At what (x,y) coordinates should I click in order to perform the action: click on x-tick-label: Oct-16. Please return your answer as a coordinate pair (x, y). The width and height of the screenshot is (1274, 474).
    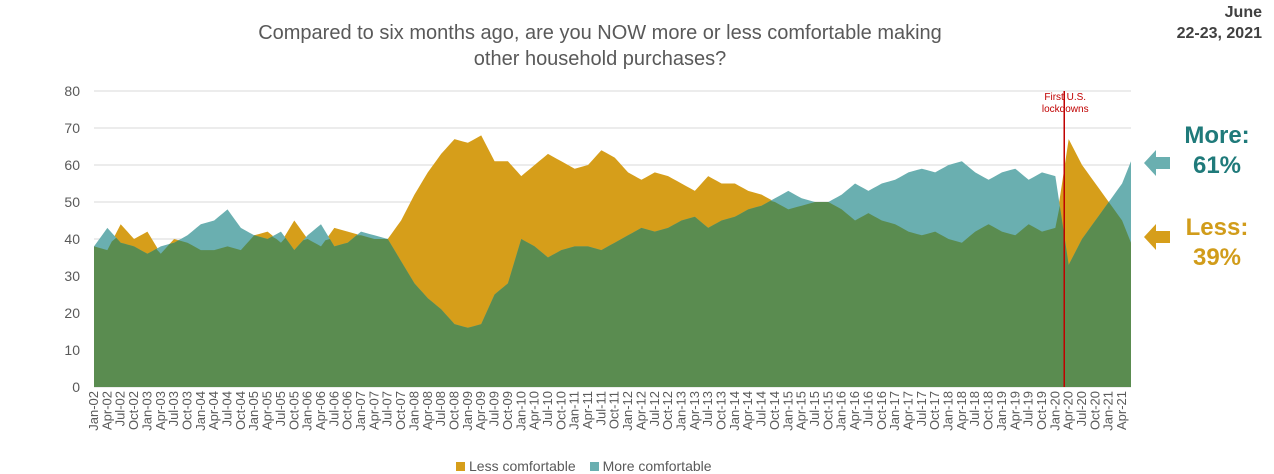
    Looking at the image, I should click on (881, 410).